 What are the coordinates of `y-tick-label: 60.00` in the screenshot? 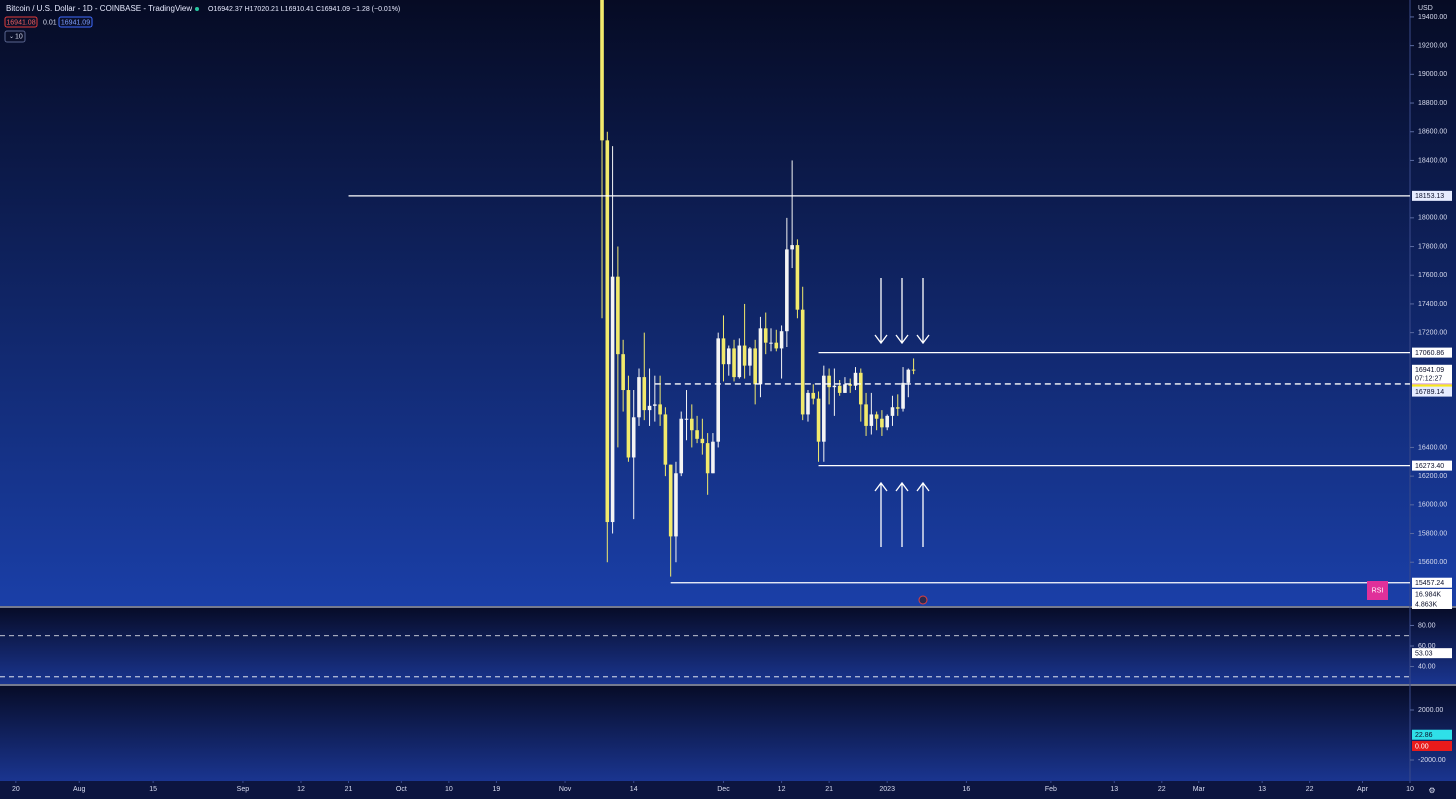 It's located at (1427, 646).